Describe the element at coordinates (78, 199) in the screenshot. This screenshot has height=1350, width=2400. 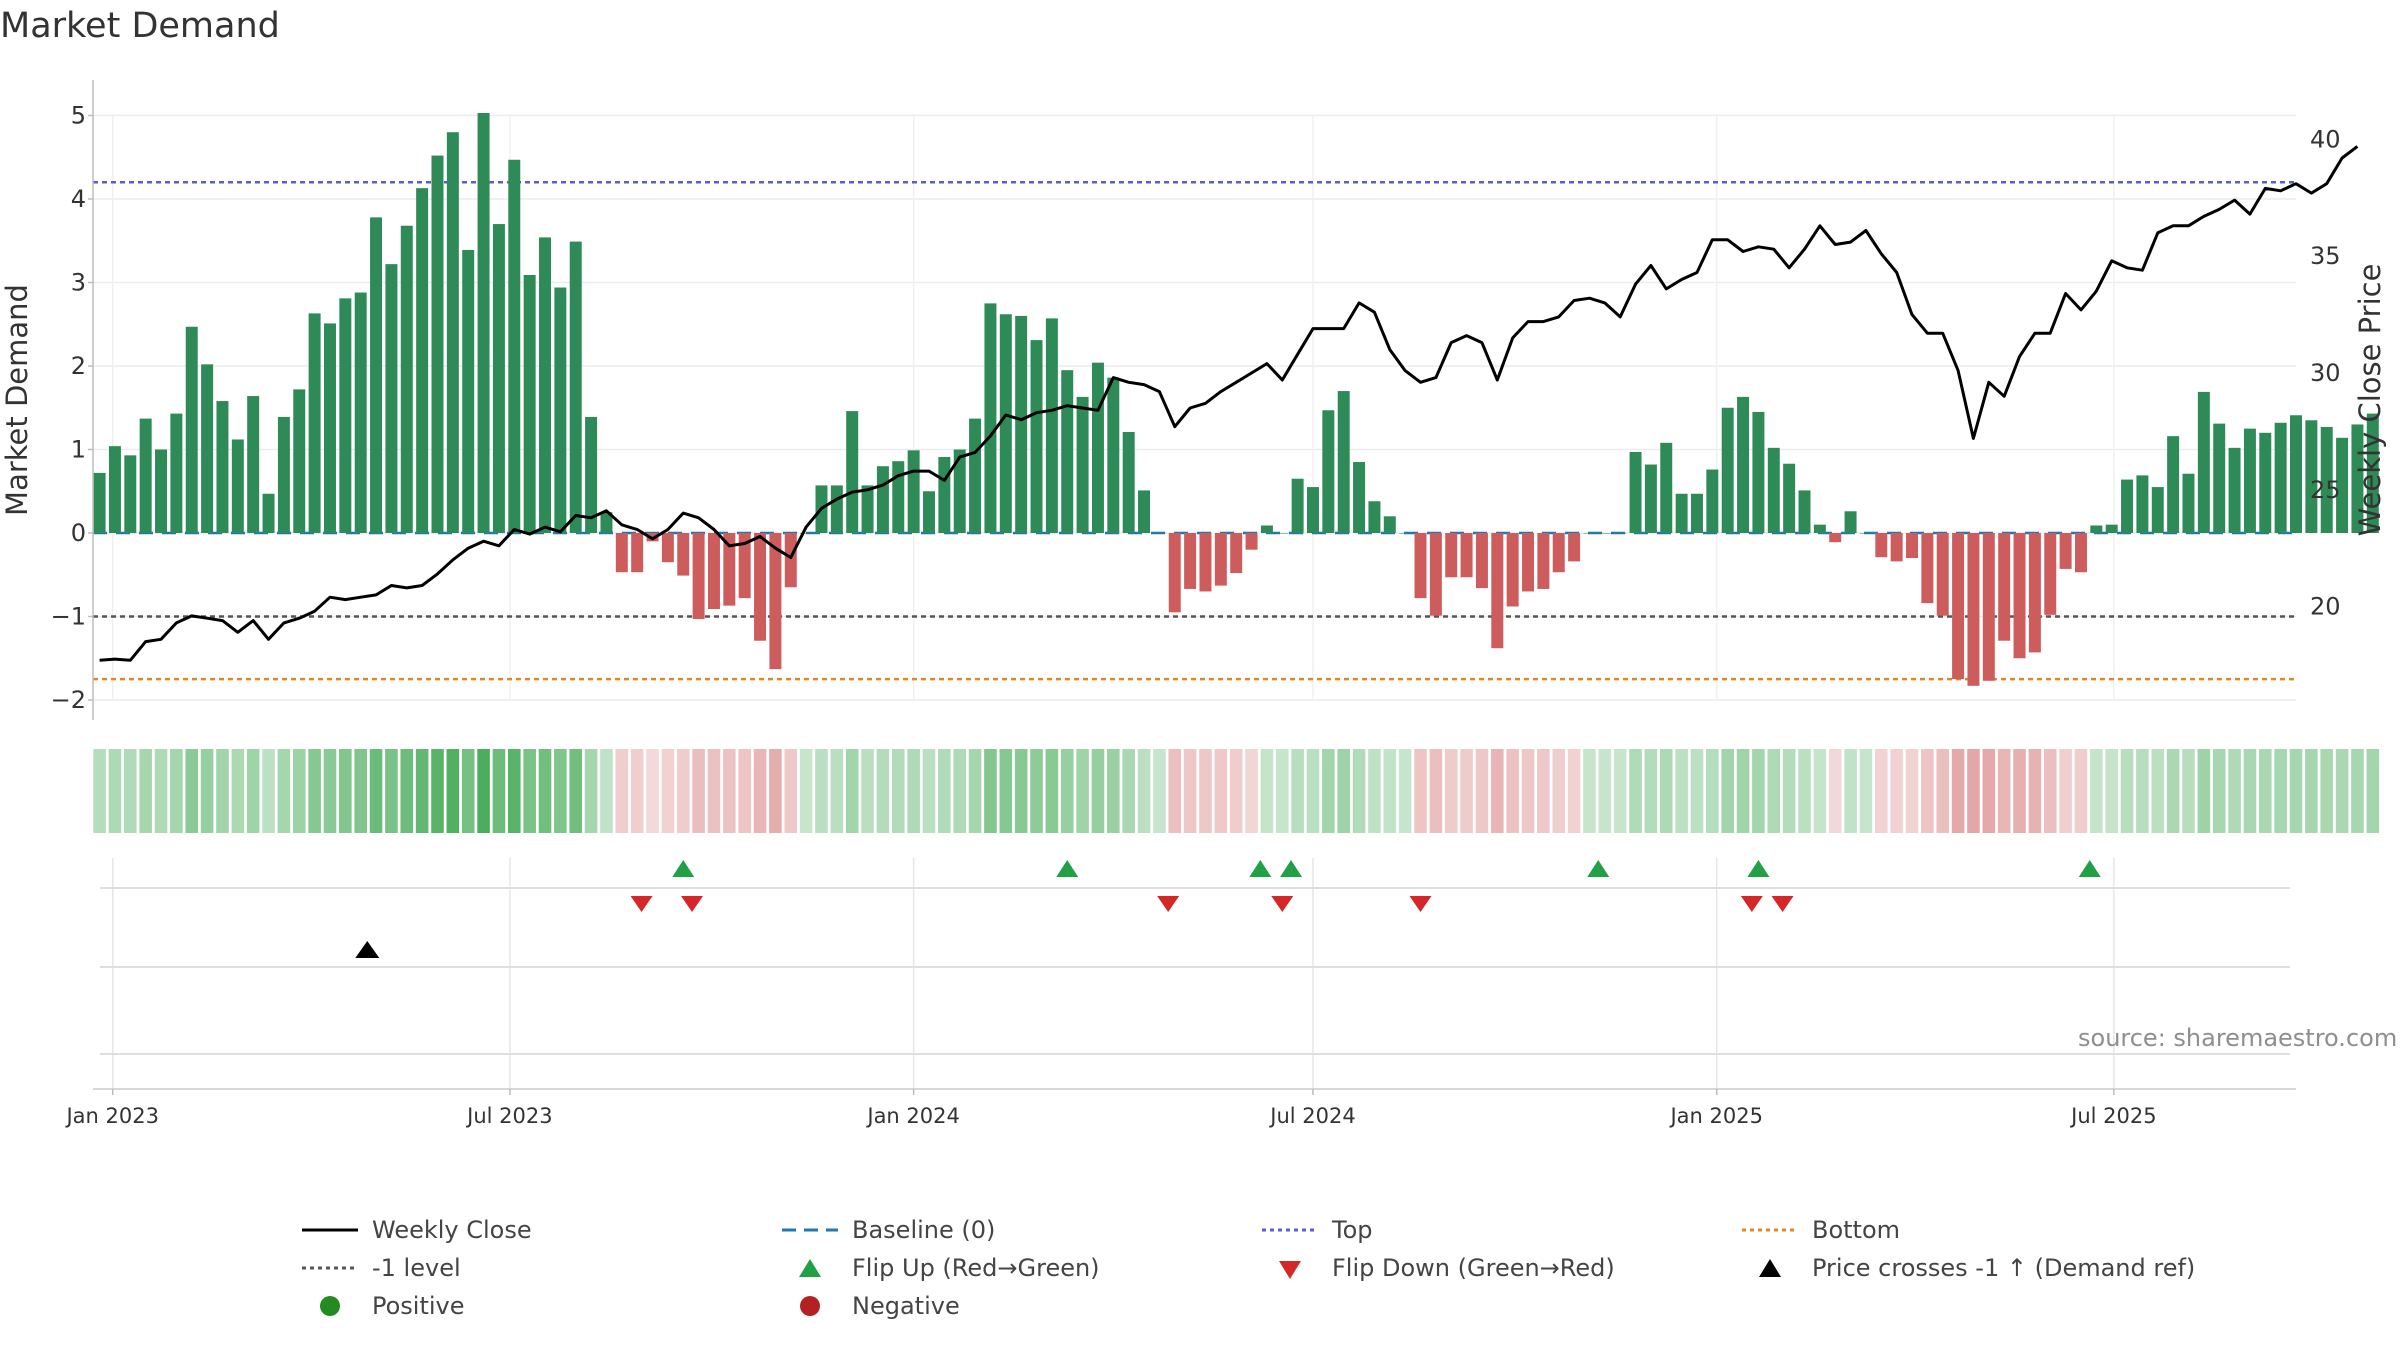
I see `y-tick-label: 4` at that location.